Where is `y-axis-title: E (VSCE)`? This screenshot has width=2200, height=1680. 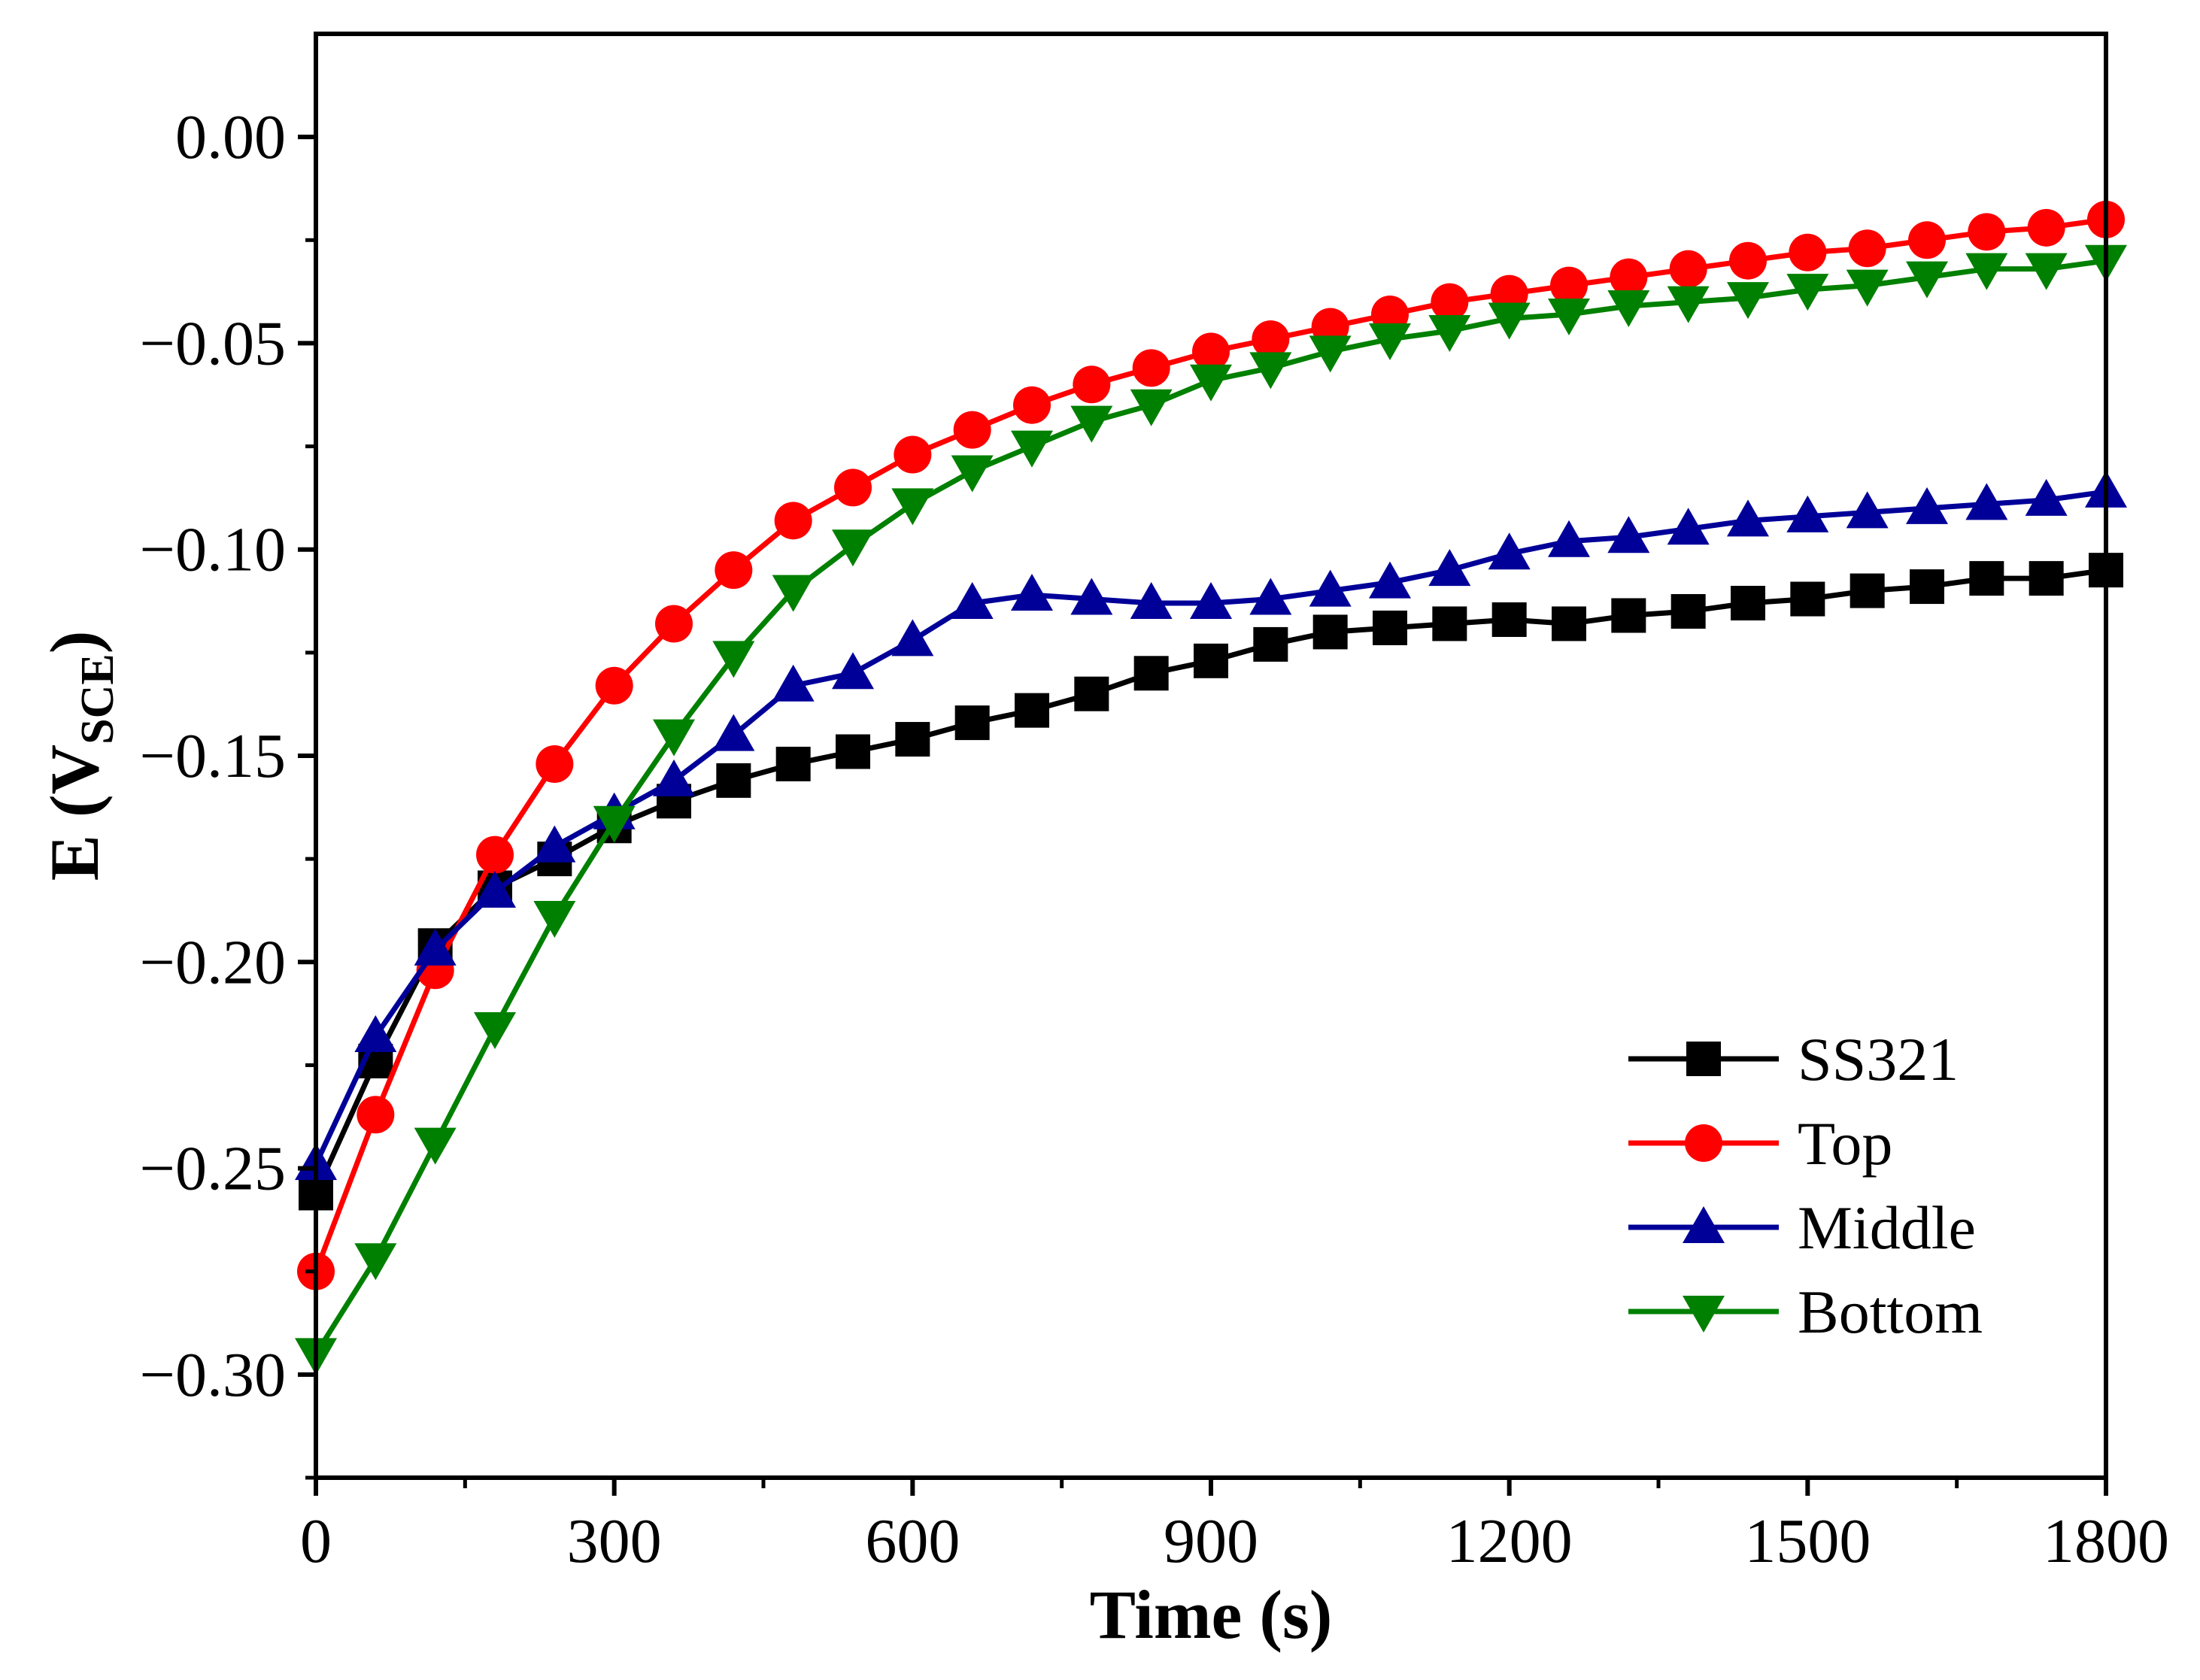 y-axis-title: E (VSCE) is located at coordinates (79, 756).